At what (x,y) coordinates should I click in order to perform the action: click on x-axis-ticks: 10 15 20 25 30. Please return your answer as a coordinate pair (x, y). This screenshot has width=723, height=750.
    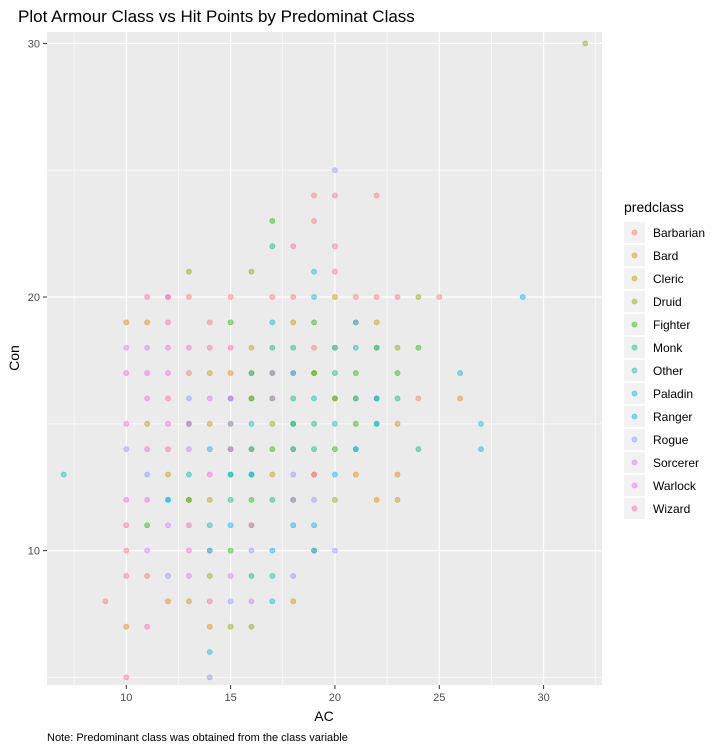
    Looking at the image, I should click on (335, 694).